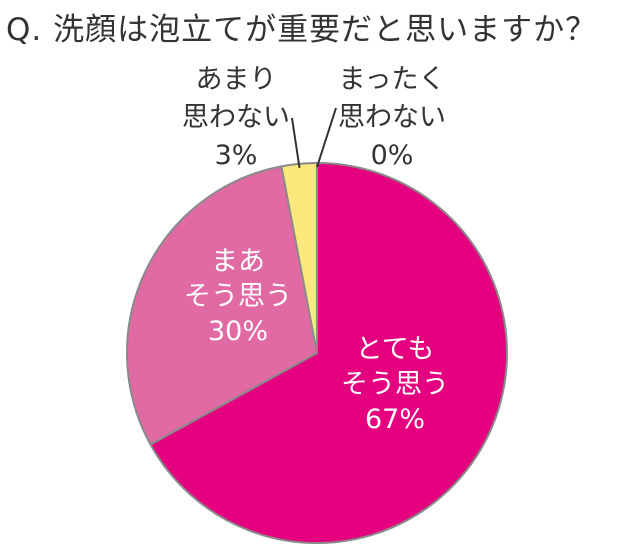 The height and width of the screenshot is (558, 640). What do you see at coordinates (236, 79) in the screenshot?
I see `slice-label-2-line-0: あまり` at bounding box center [236, 79].